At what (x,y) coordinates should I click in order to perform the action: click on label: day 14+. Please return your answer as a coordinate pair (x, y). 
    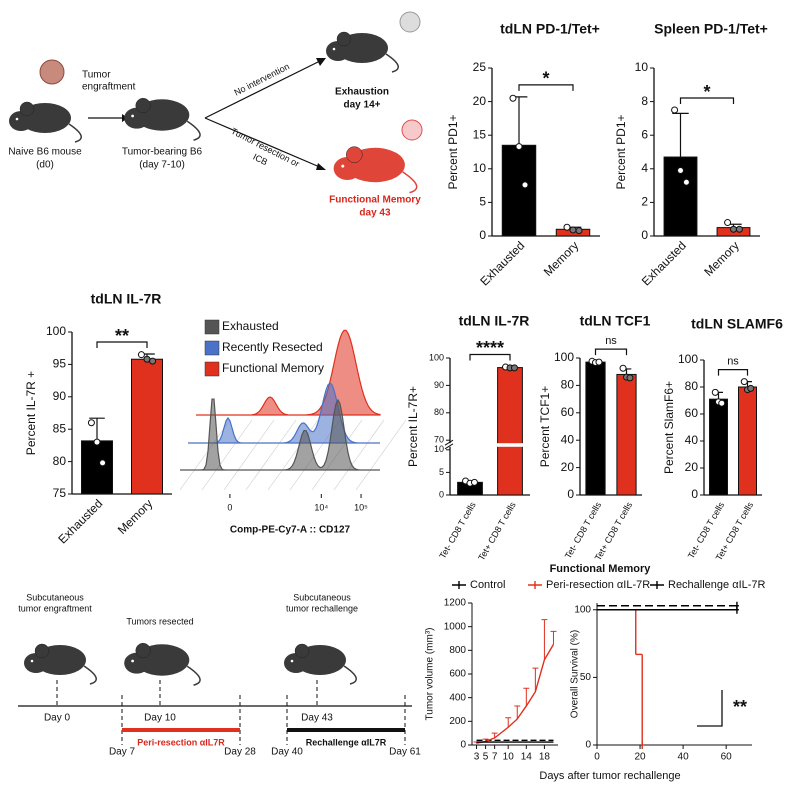
    Looking at the image, I should click on (362, 105).